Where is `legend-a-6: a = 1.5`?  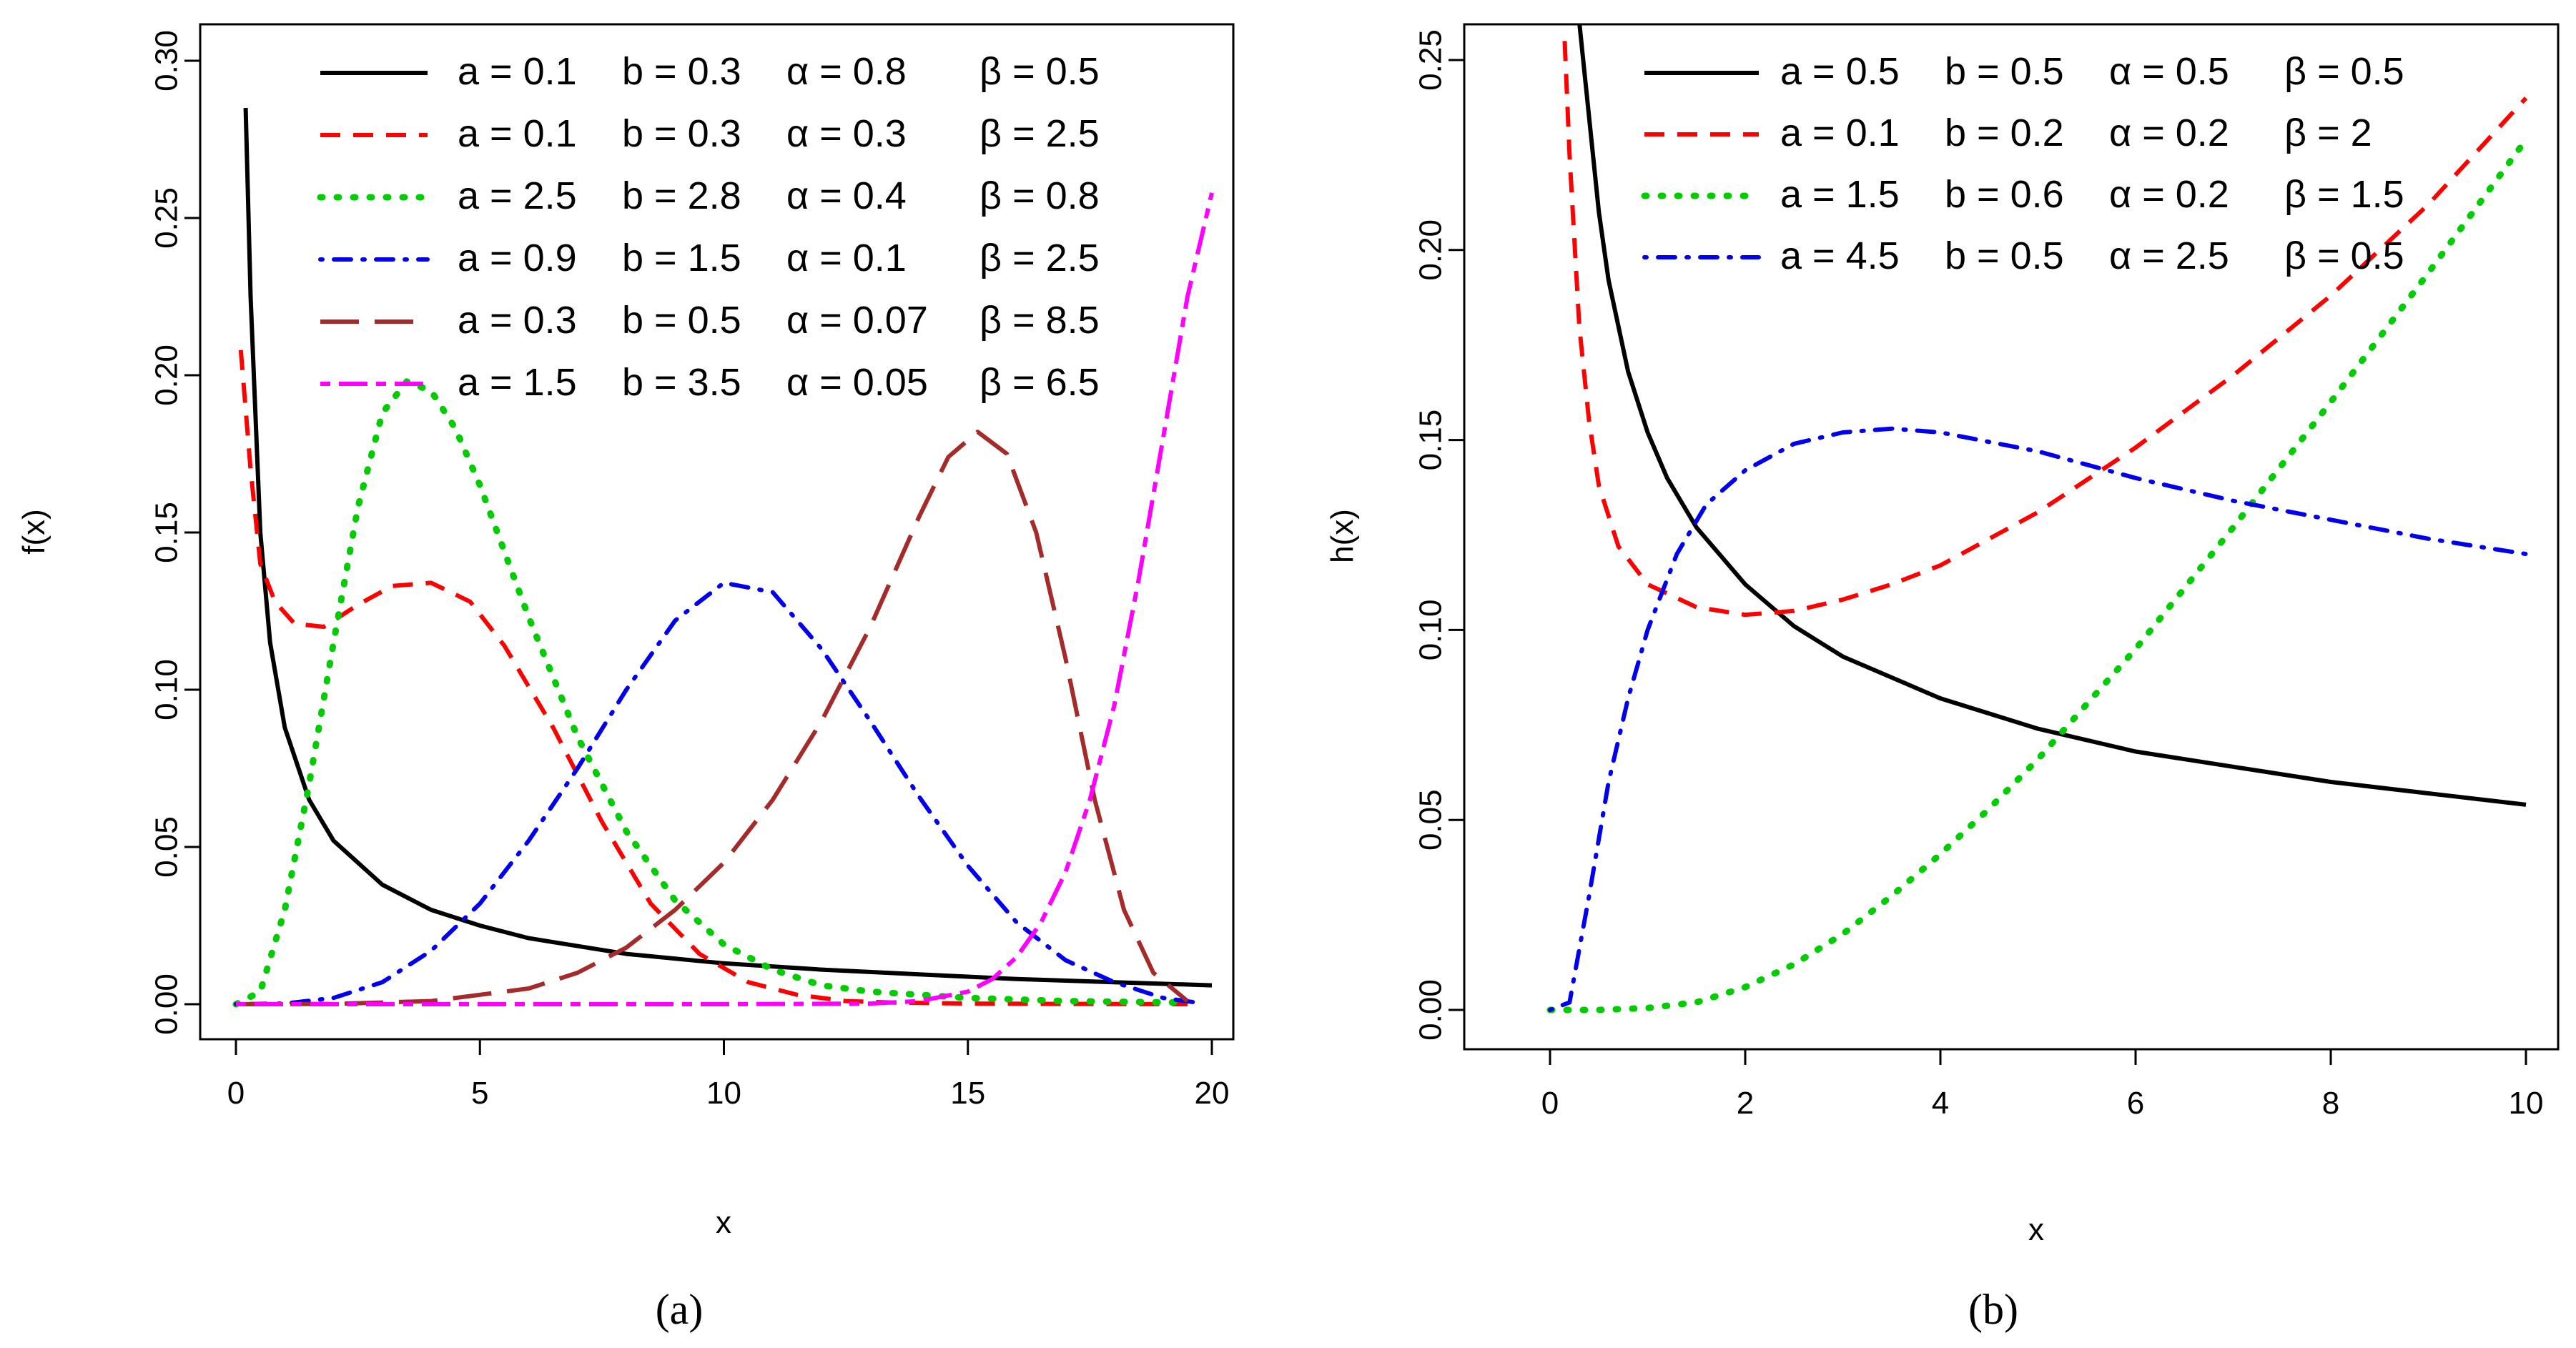
legend-a-6: a = 1.5 is located at coordinates (517, 383).